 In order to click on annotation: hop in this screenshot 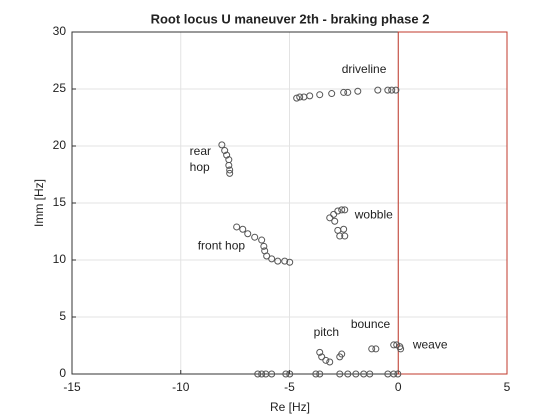, I will do `click(200, 167)`.